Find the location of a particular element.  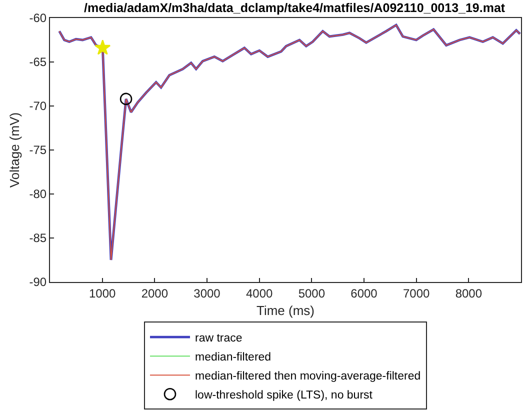

x-tick-label: 7000 is located at coordinates (416, 293).